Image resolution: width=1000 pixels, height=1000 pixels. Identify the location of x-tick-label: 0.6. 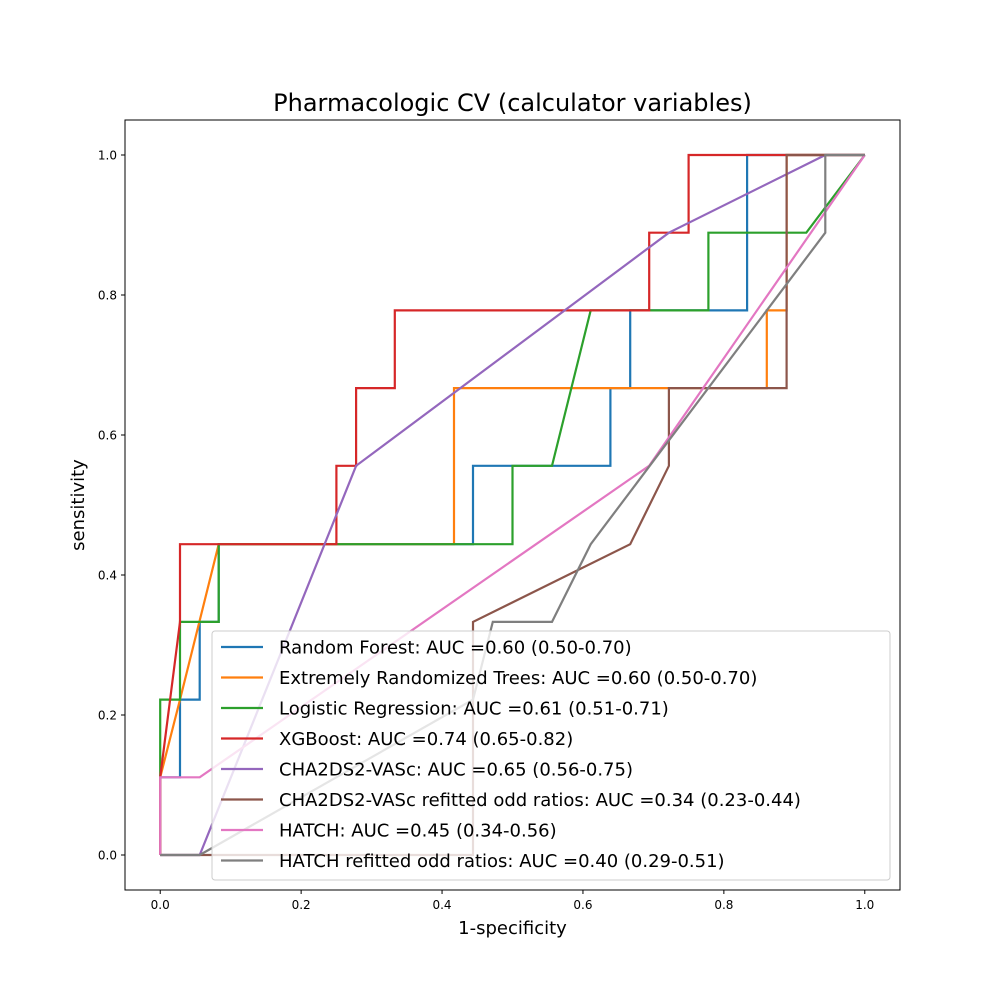
(582, 905).